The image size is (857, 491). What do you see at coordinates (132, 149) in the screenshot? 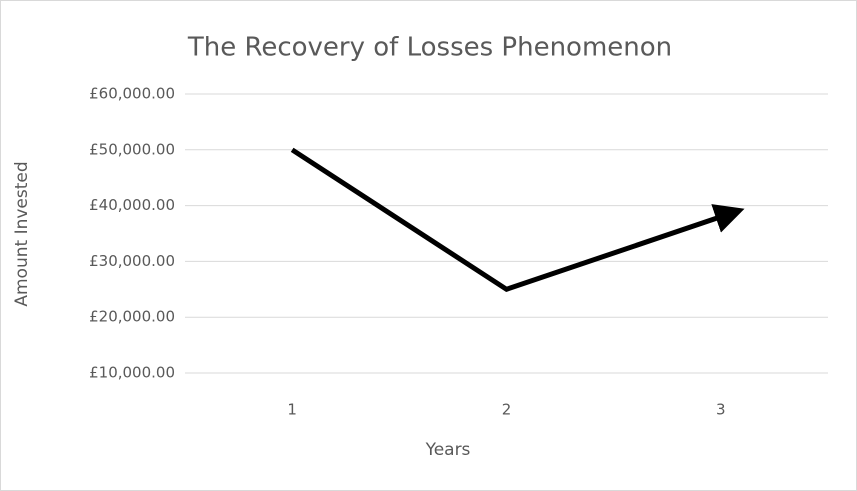
I see `y-tick-label: £50,000.00` at bounding box center [132, 149].